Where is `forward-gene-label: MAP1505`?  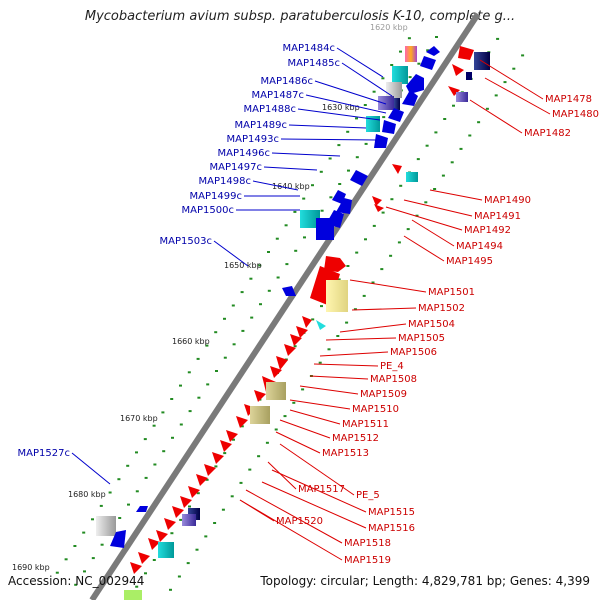 forward-gene-label: MAP1505 is located at coordinates (421, 338).